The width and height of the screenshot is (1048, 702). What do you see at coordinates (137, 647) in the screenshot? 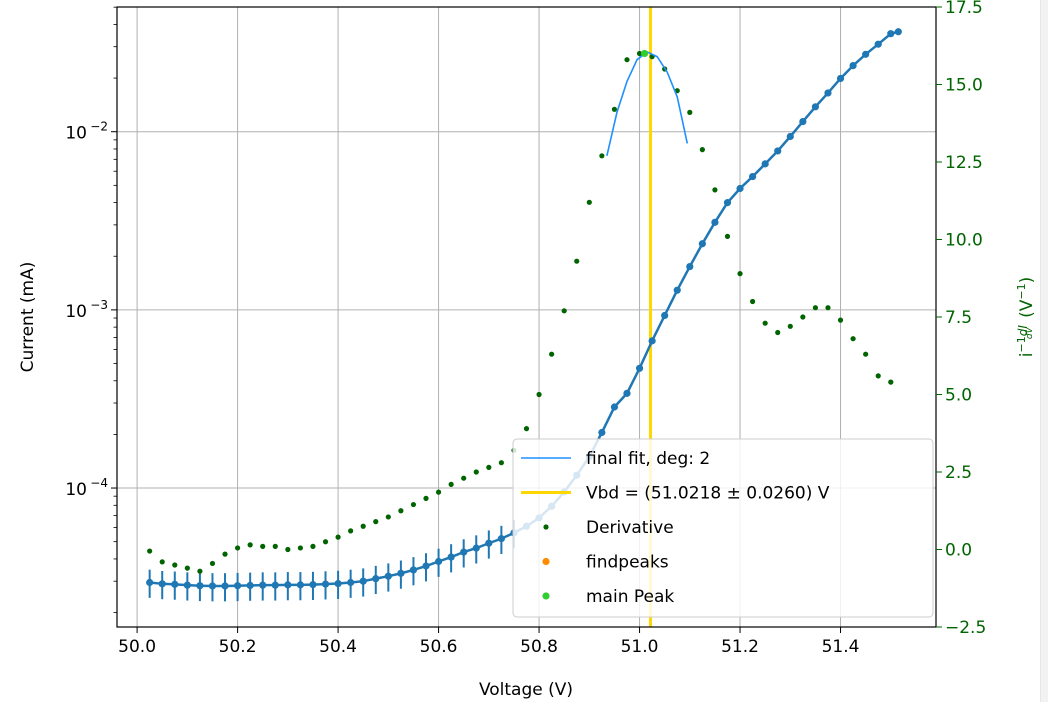
I see `x-tick-label: 50.0` at bounding box center [137, 647].